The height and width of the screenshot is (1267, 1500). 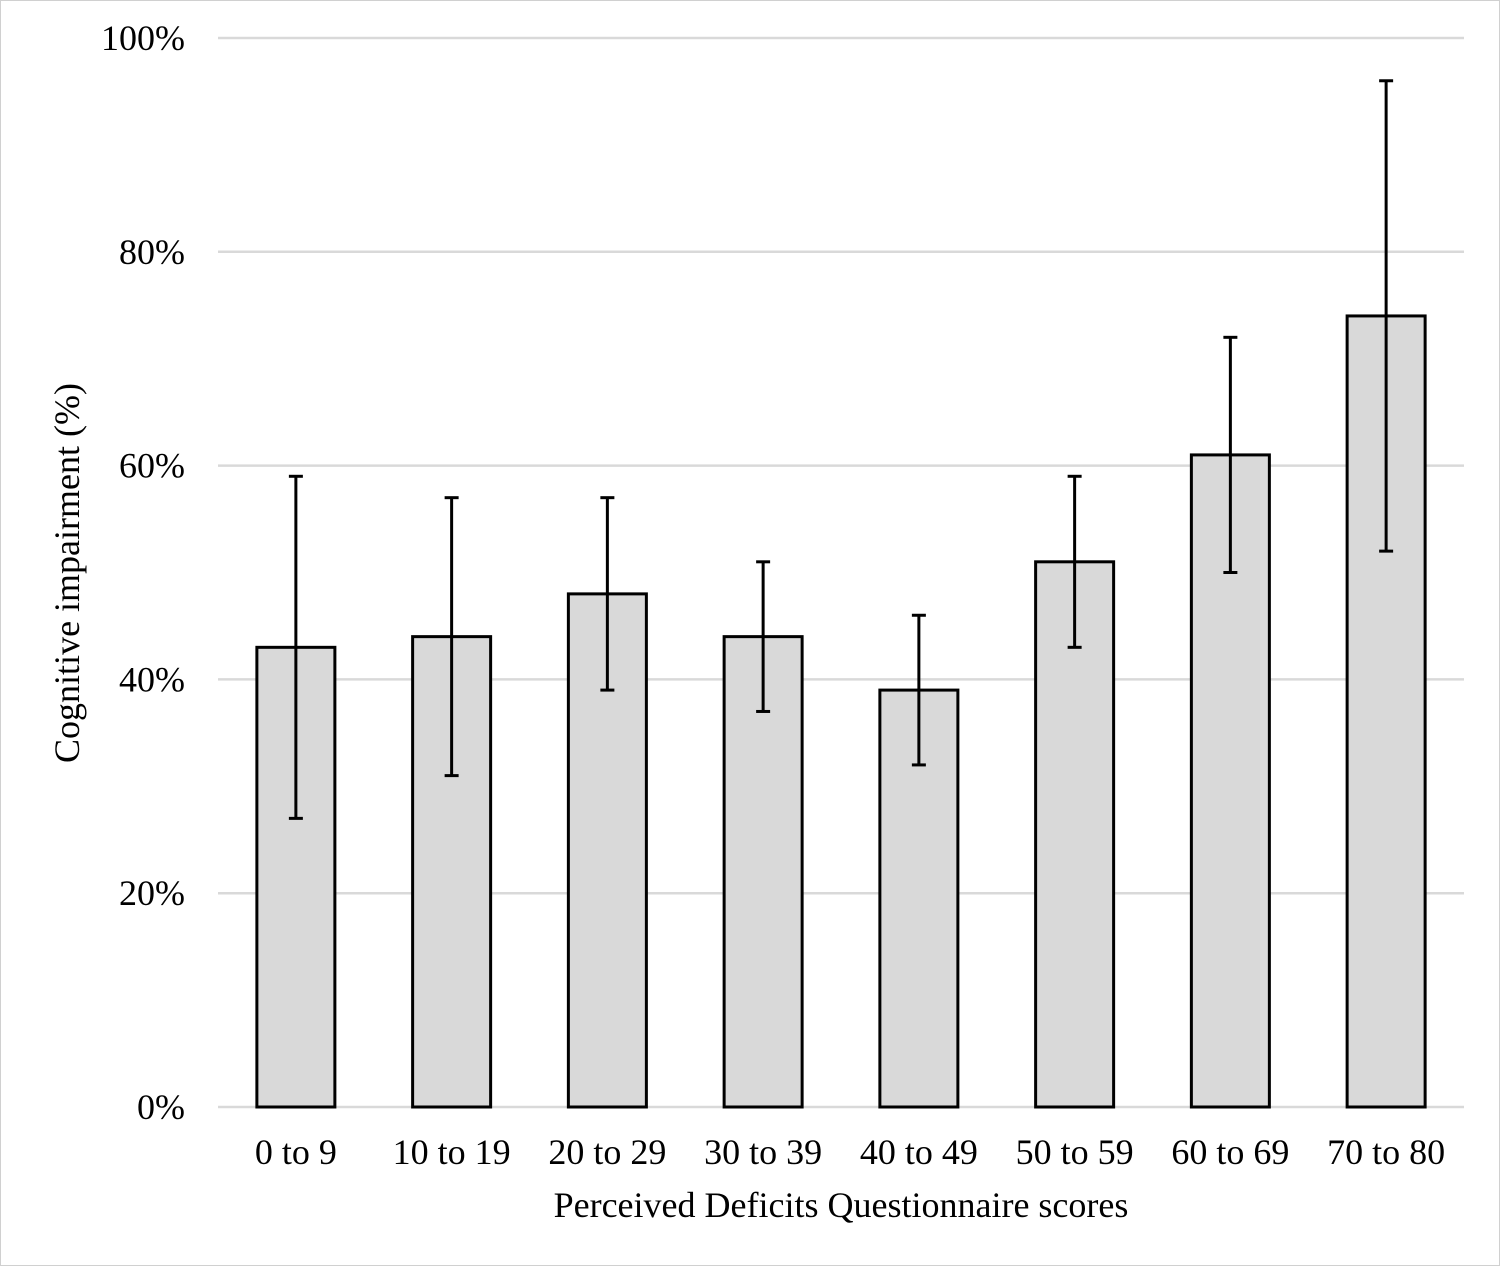 What do you see at coordinates (296, 1152) in the screenshot?
I see `x-tick-label: 0 to 9` at bounding box center [296, 1152].